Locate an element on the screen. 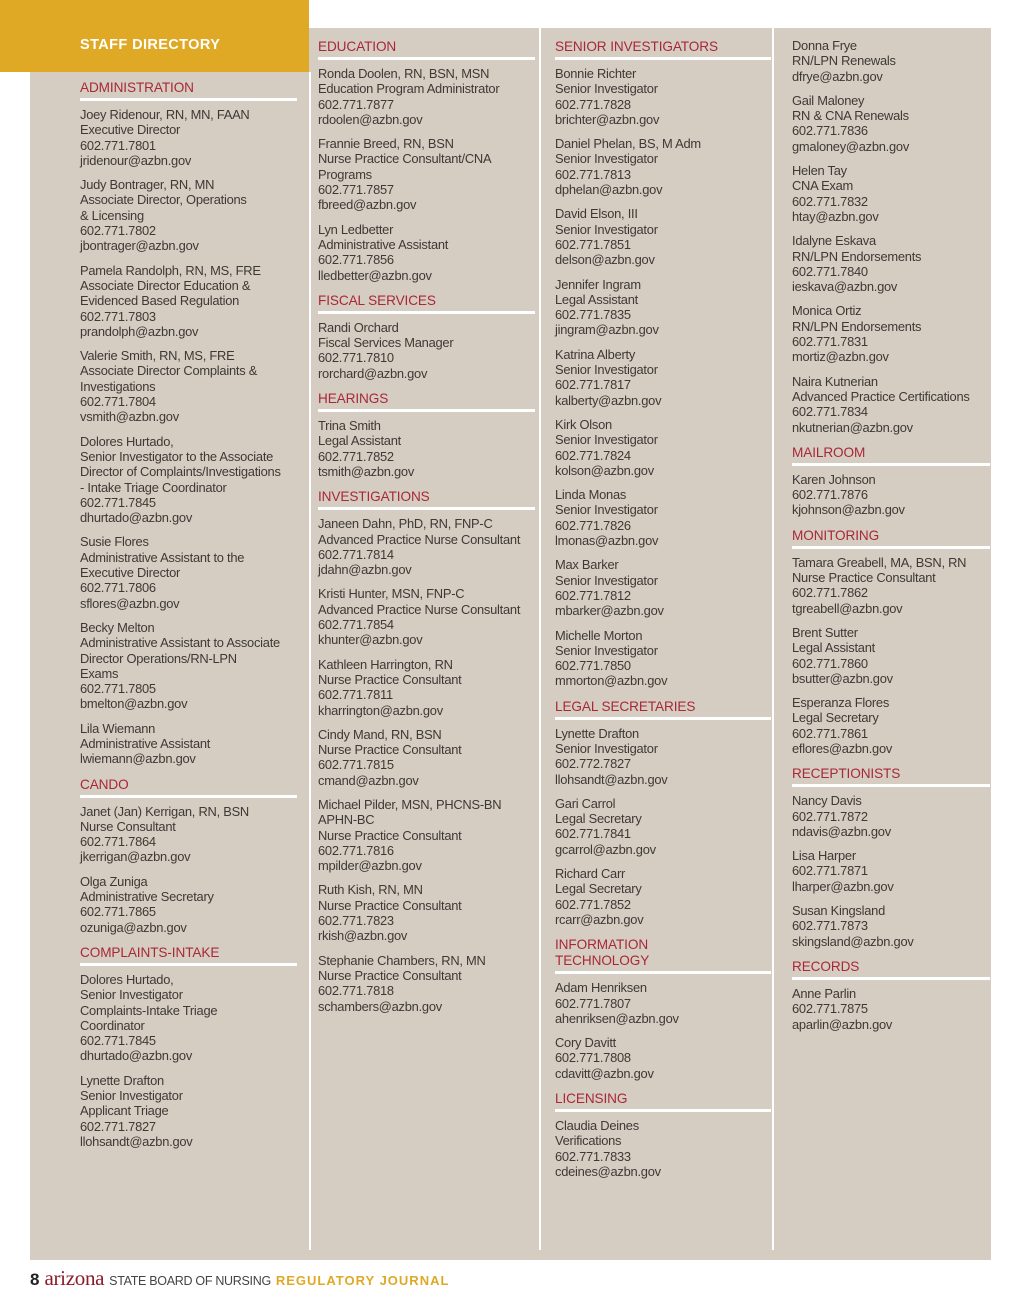 This screenshot has height=1314, width=1024. staff-email-link: jkerrigan@azbn.gov is located at coordinates (135, 857).